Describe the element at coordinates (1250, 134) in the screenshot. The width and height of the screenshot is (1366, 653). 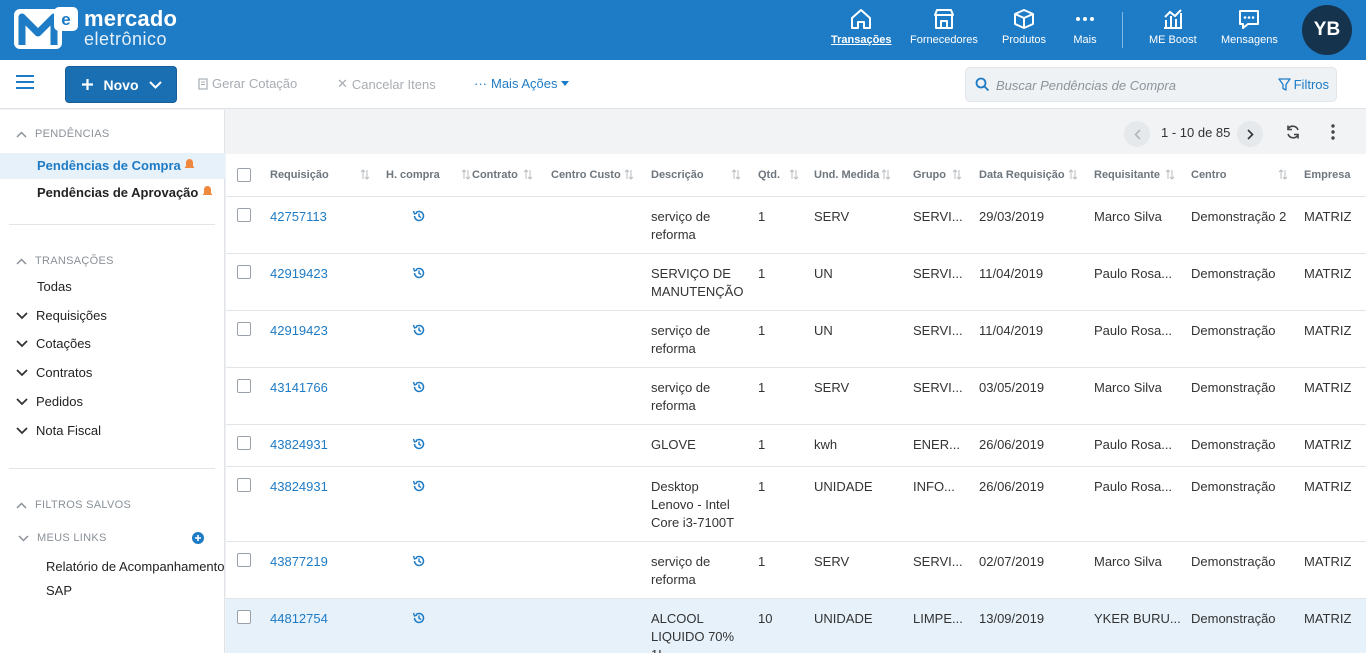
I see `next-page-button` at that location.